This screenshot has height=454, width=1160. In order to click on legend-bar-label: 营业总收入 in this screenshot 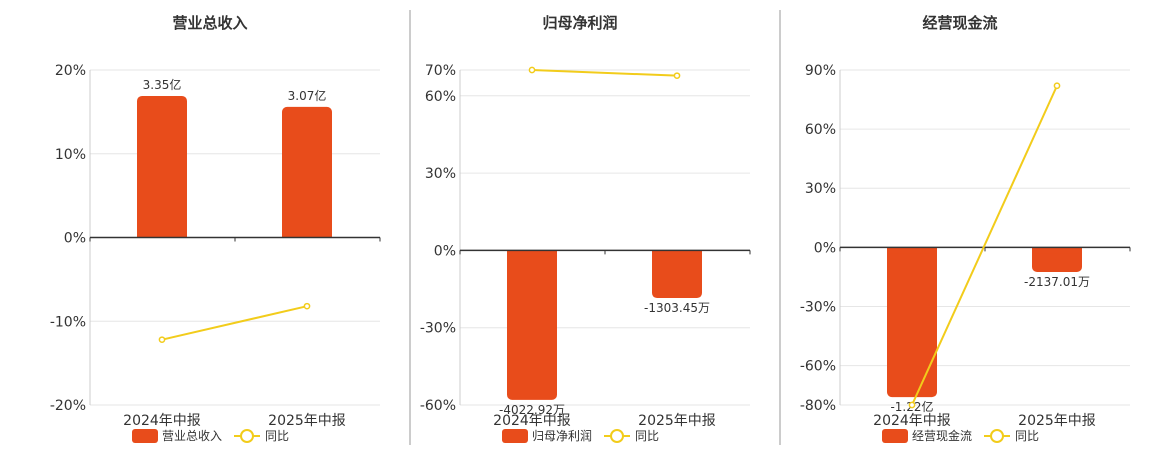, I will do `click(192, 436)`.